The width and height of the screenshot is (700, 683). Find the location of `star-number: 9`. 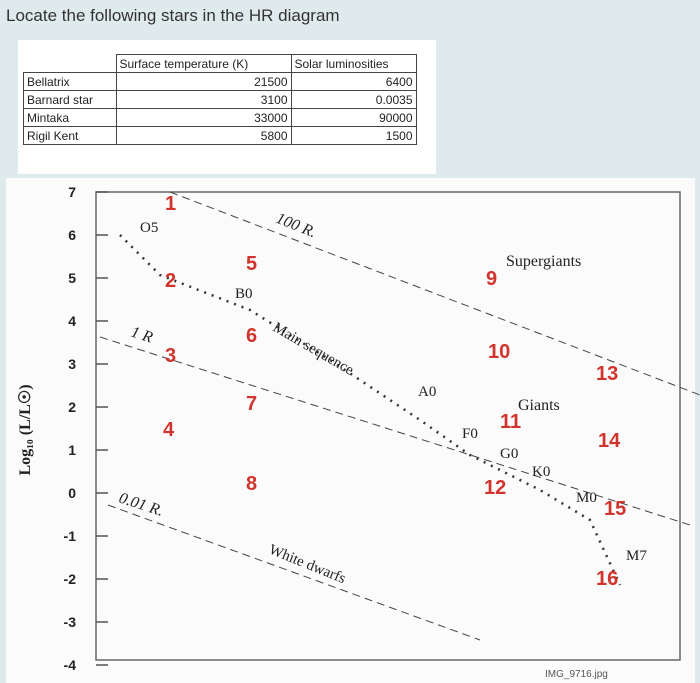

star-number: 9 is located at coordinates (491, 279).